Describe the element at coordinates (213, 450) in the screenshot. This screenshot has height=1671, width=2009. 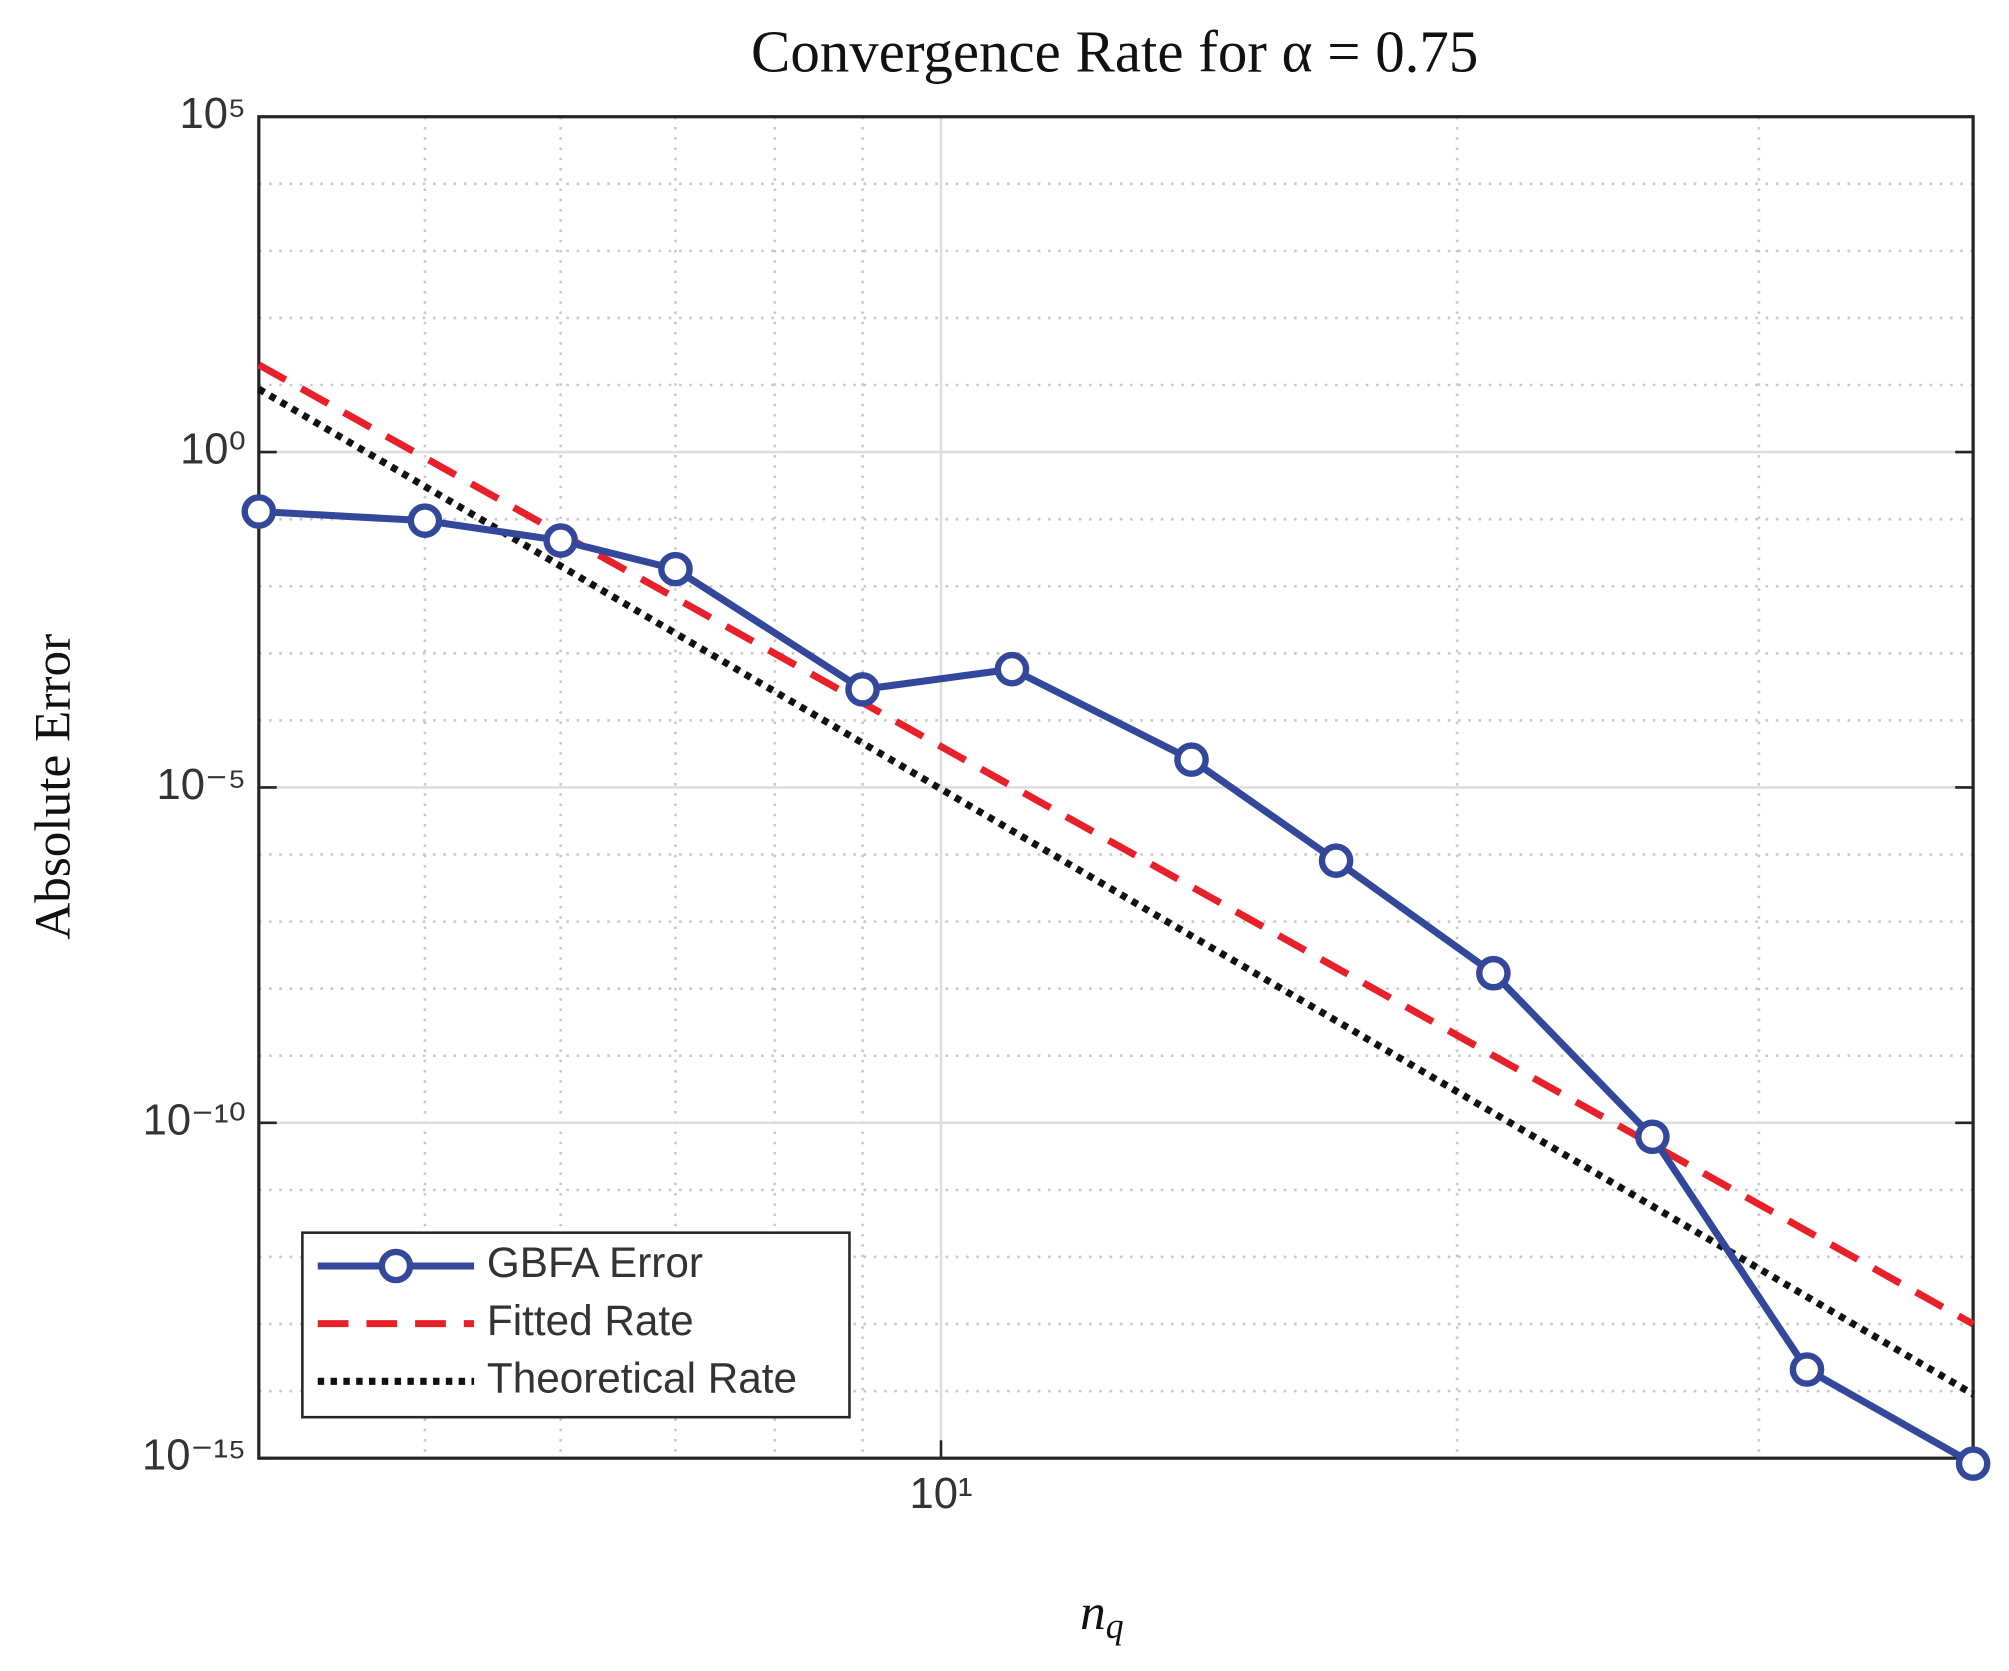
I see `y-tick-label: 10⁰` at that location.